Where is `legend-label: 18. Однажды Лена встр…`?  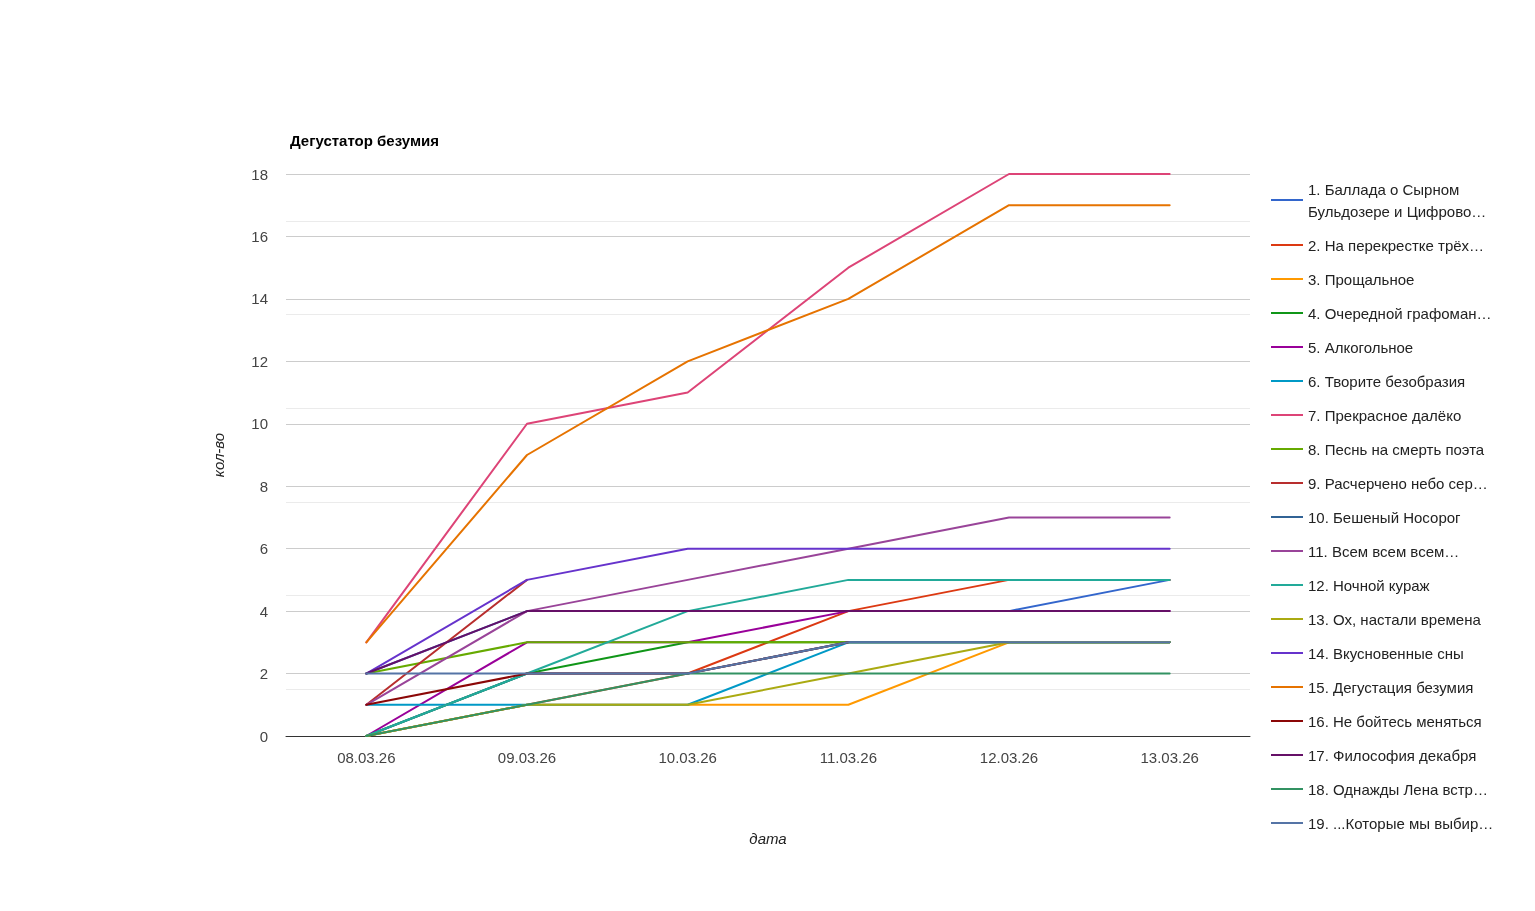
legend-label: 18. Однажды Лена встр… is located at coordinates (1398, 789).